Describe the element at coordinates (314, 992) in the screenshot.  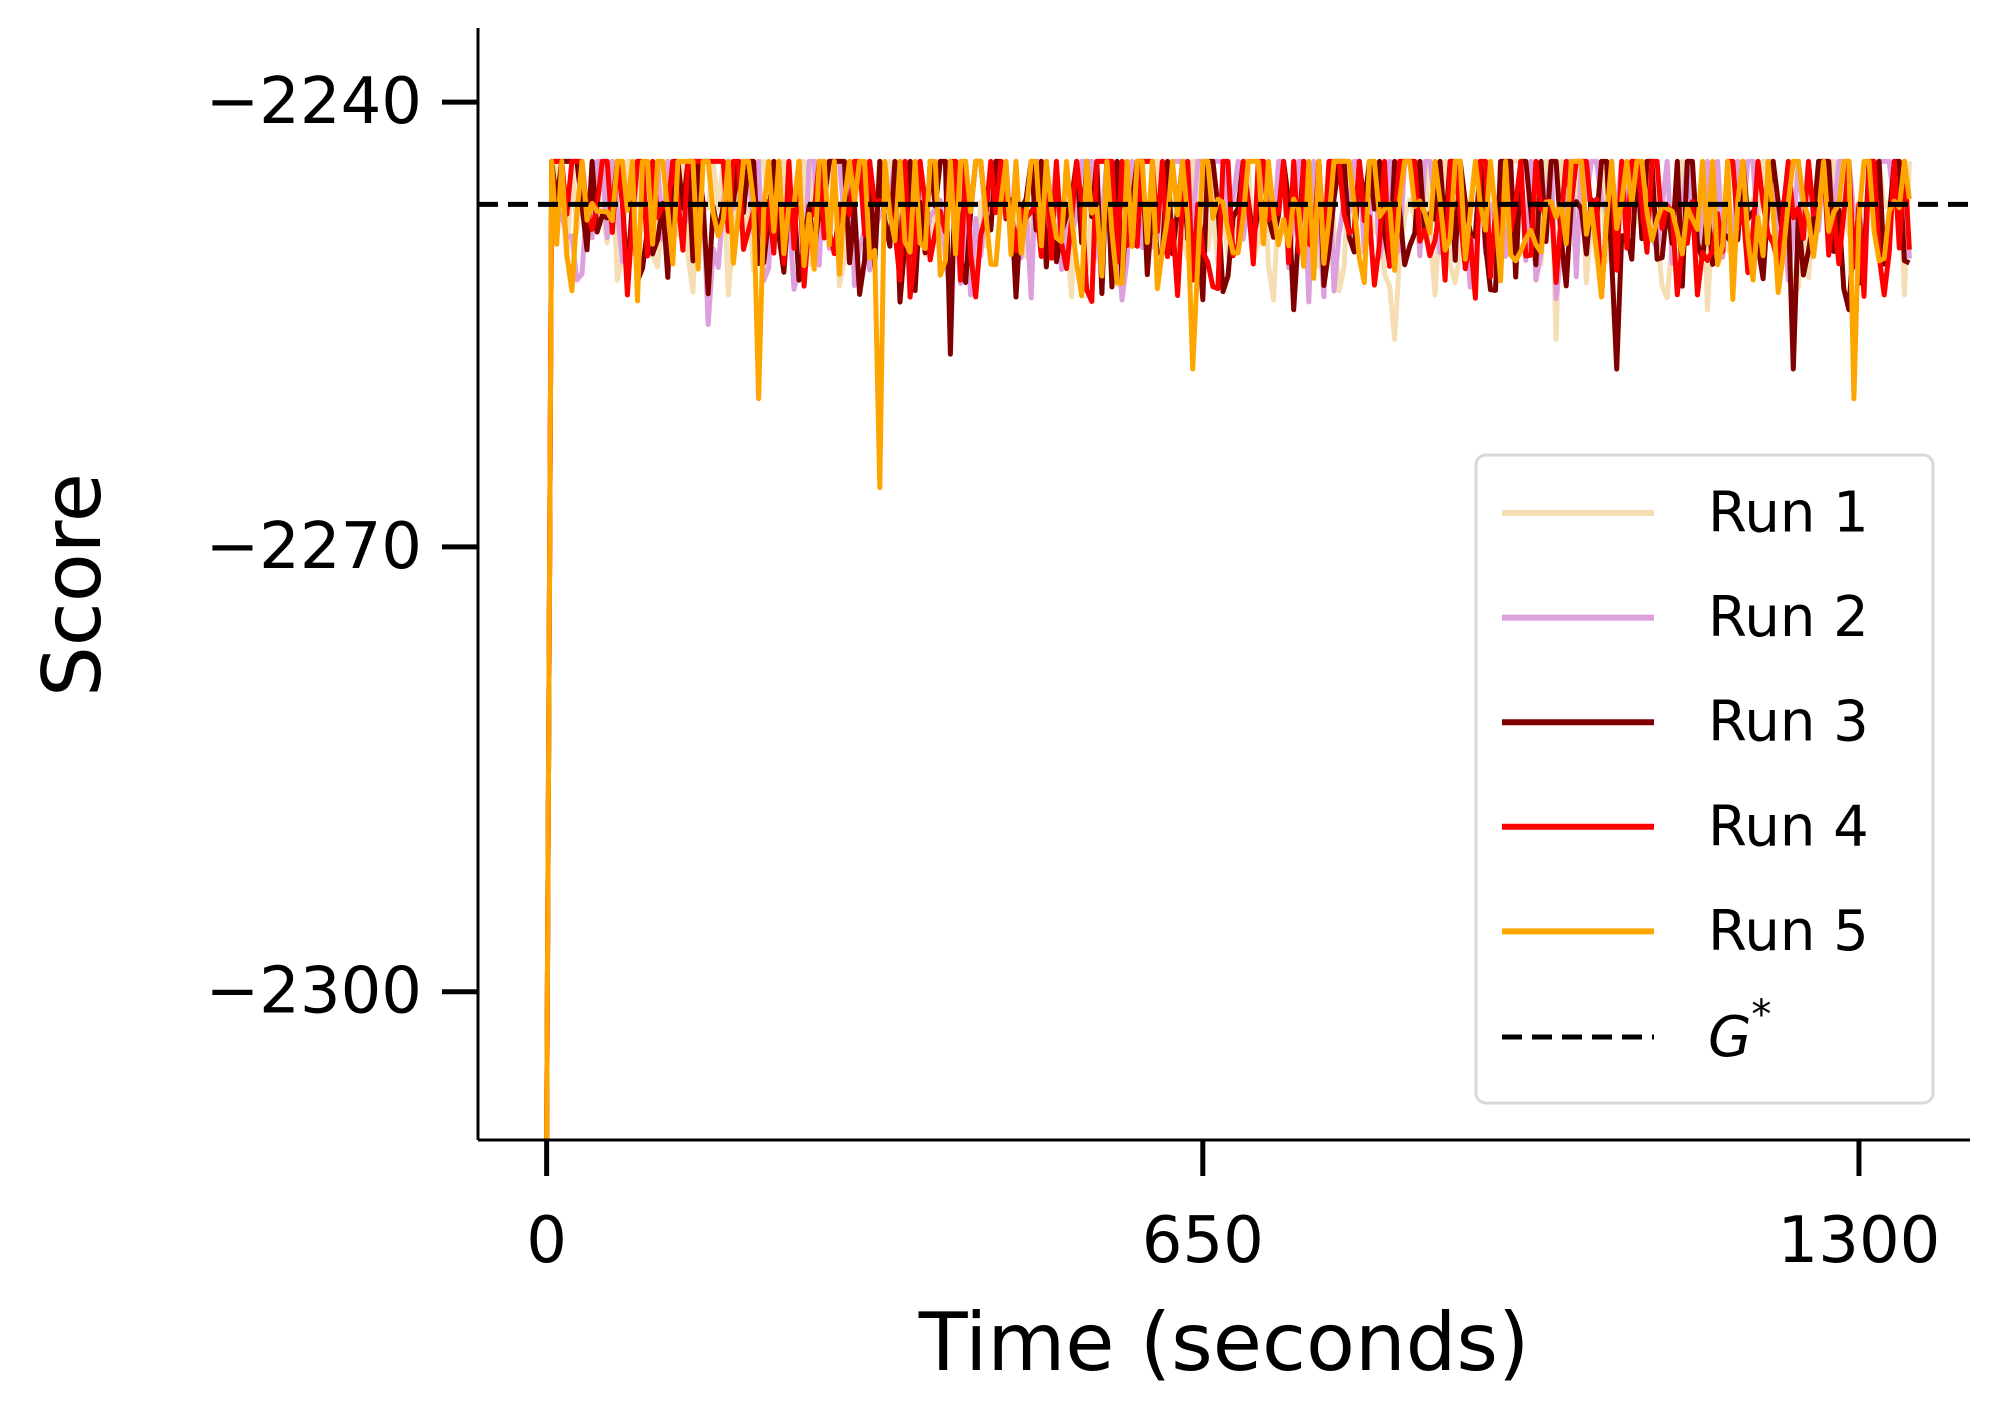
I see `y-tick-label: −2300` at that location.